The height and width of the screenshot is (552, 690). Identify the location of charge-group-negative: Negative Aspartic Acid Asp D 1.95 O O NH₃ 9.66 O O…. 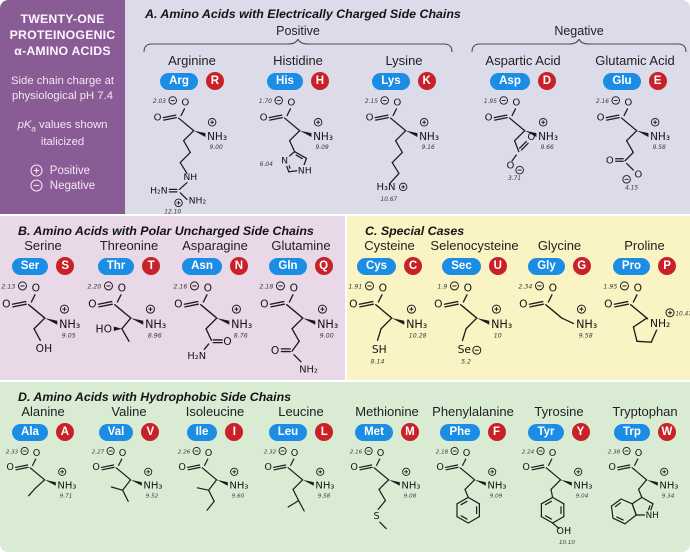
(578, 121).